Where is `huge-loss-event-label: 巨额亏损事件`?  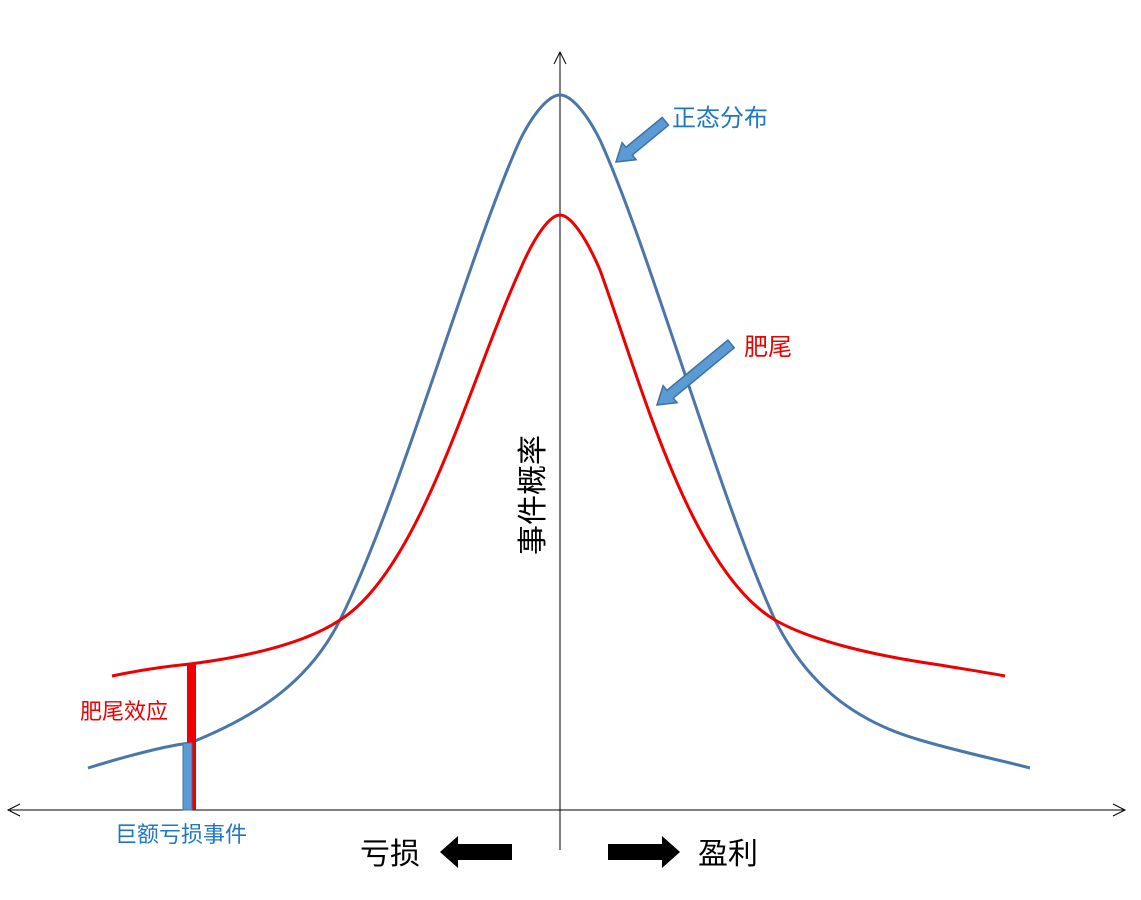 huge-loss-event-label: 巨额亏损事件 is located at coordinates (181, 835).